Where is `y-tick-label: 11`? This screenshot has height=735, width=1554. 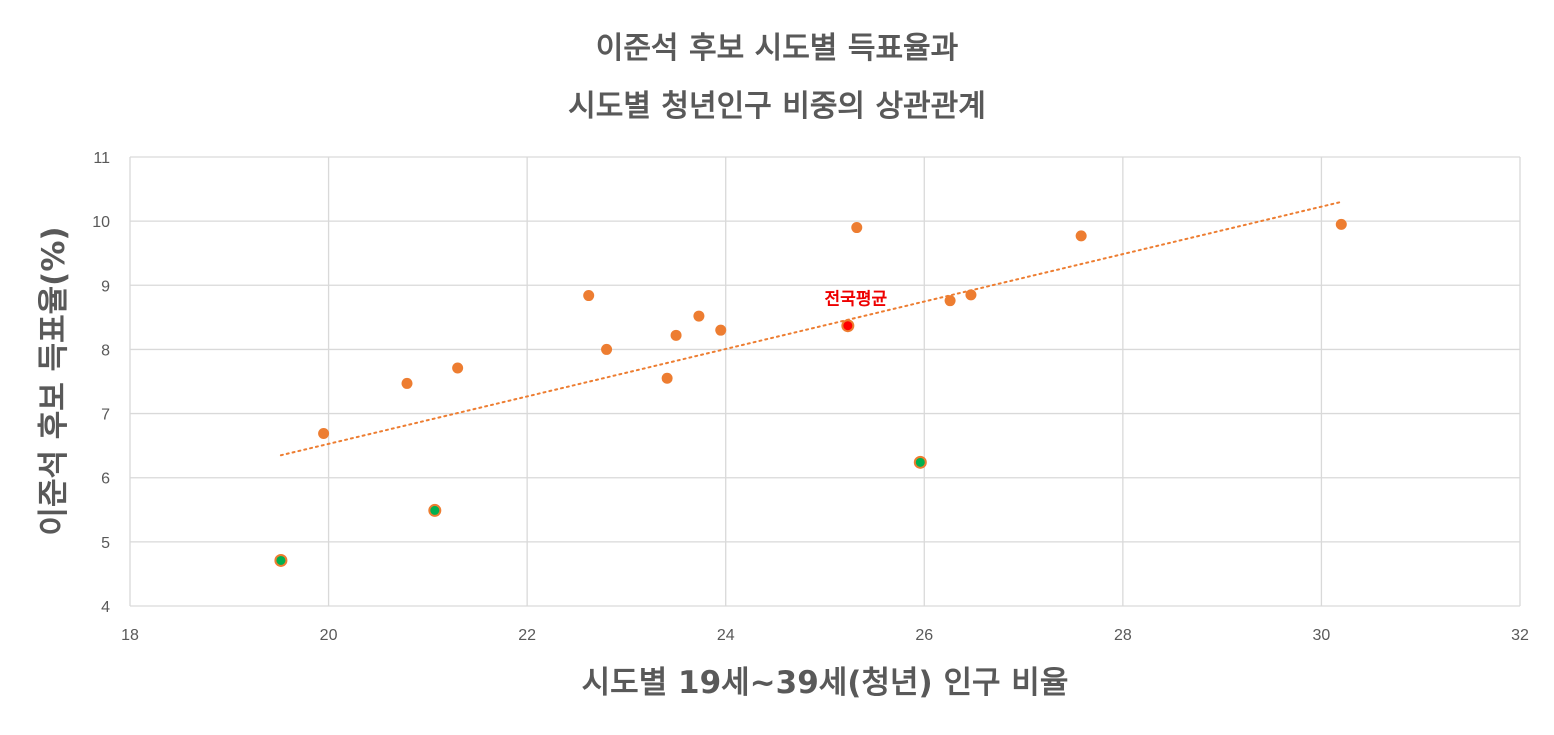 y-tick-label: 11 is located at coordinates (101, 158).